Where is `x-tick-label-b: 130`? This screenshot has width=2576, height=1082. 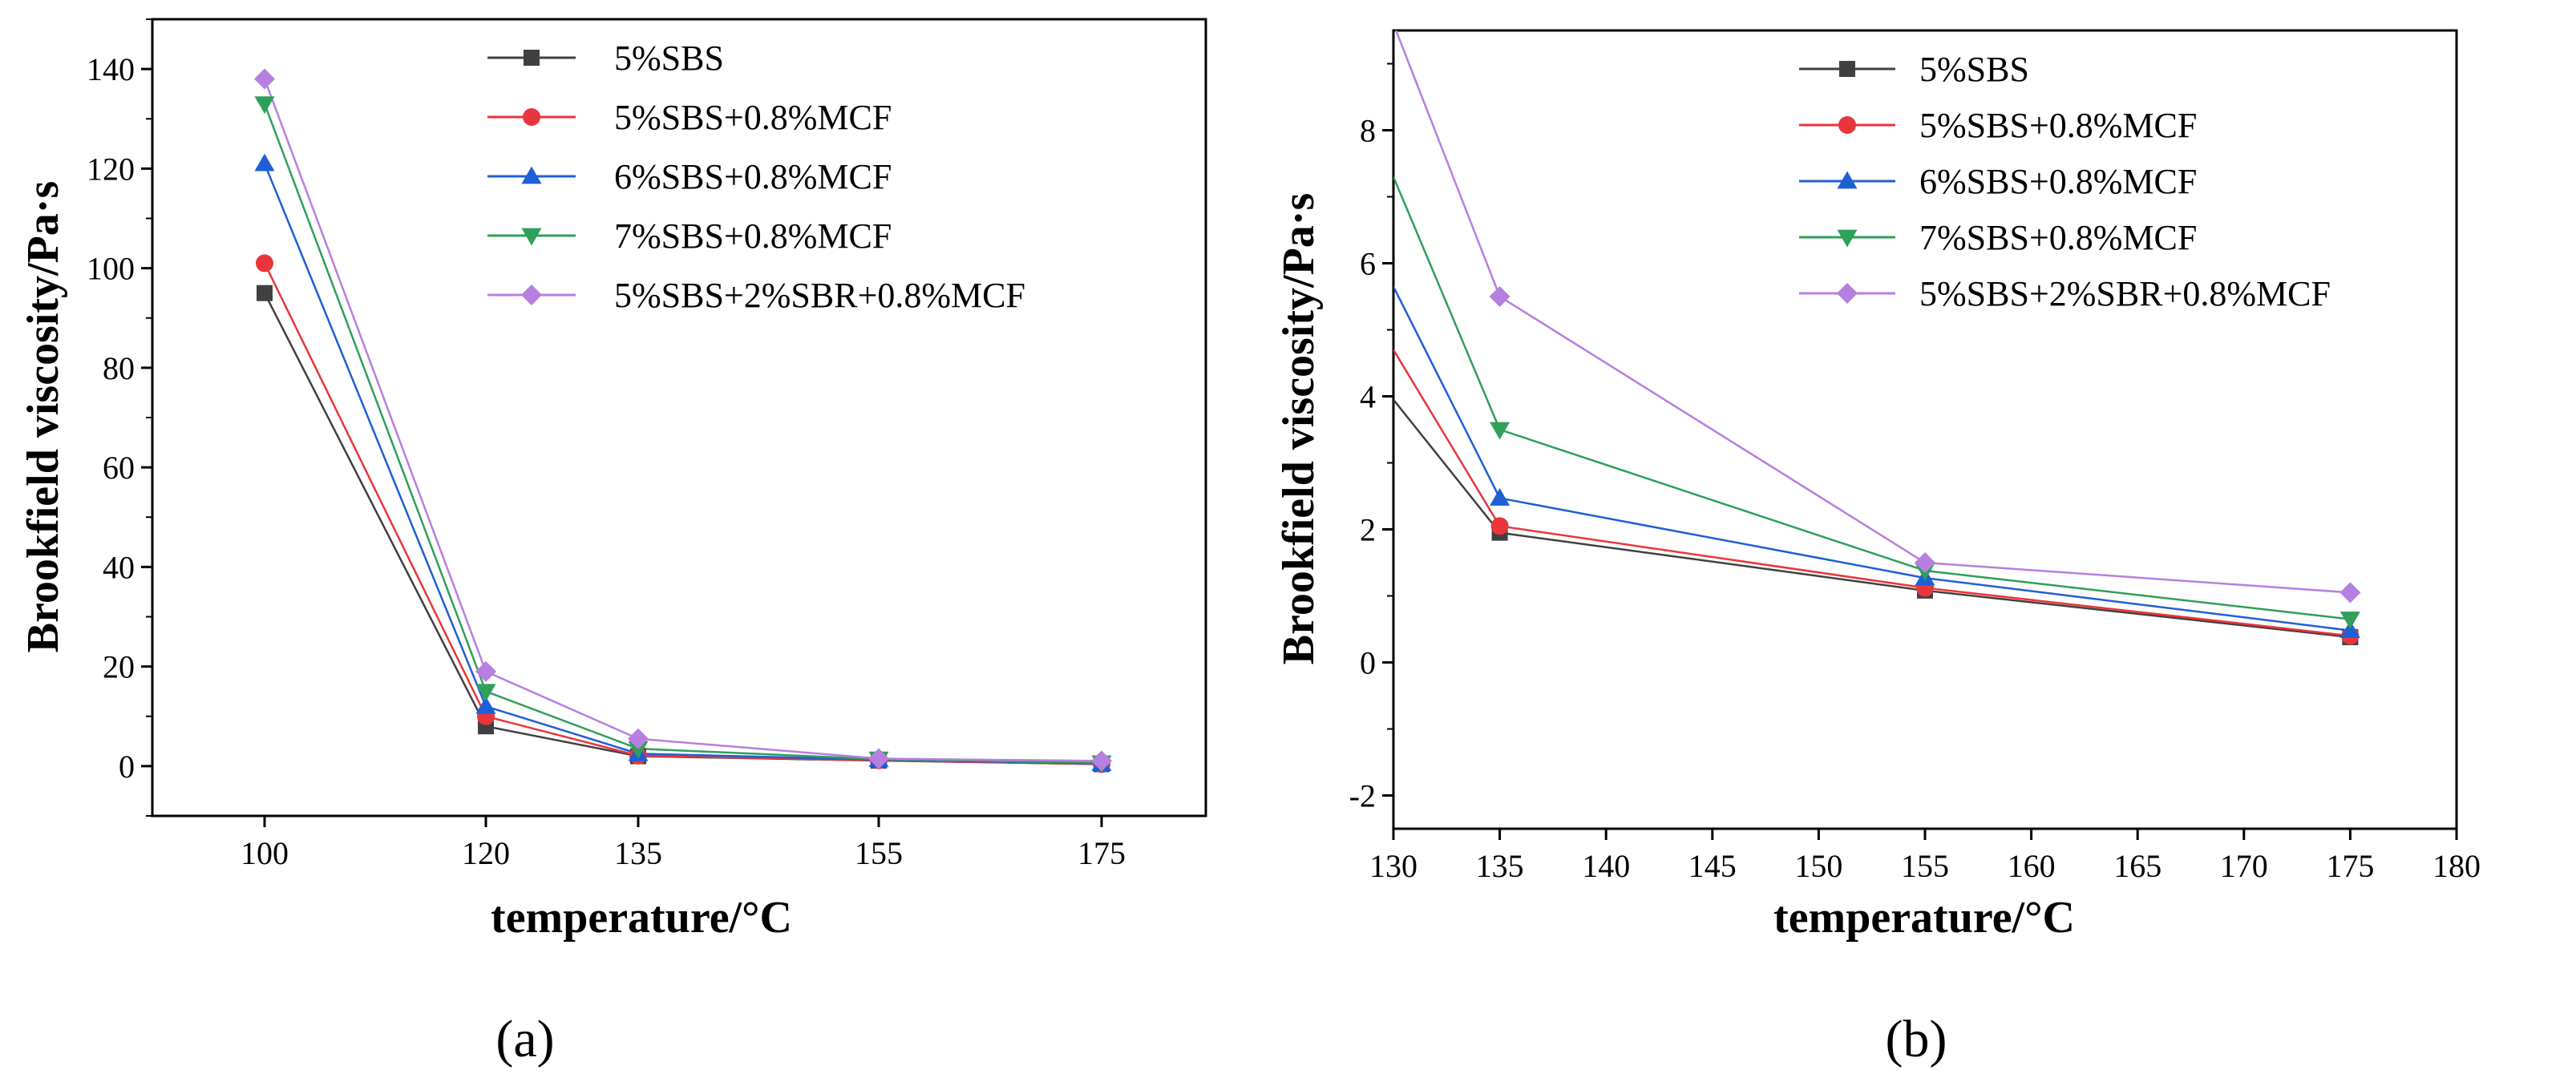
x-tick-label-b: 130 is located at coordinates (1393, 866).